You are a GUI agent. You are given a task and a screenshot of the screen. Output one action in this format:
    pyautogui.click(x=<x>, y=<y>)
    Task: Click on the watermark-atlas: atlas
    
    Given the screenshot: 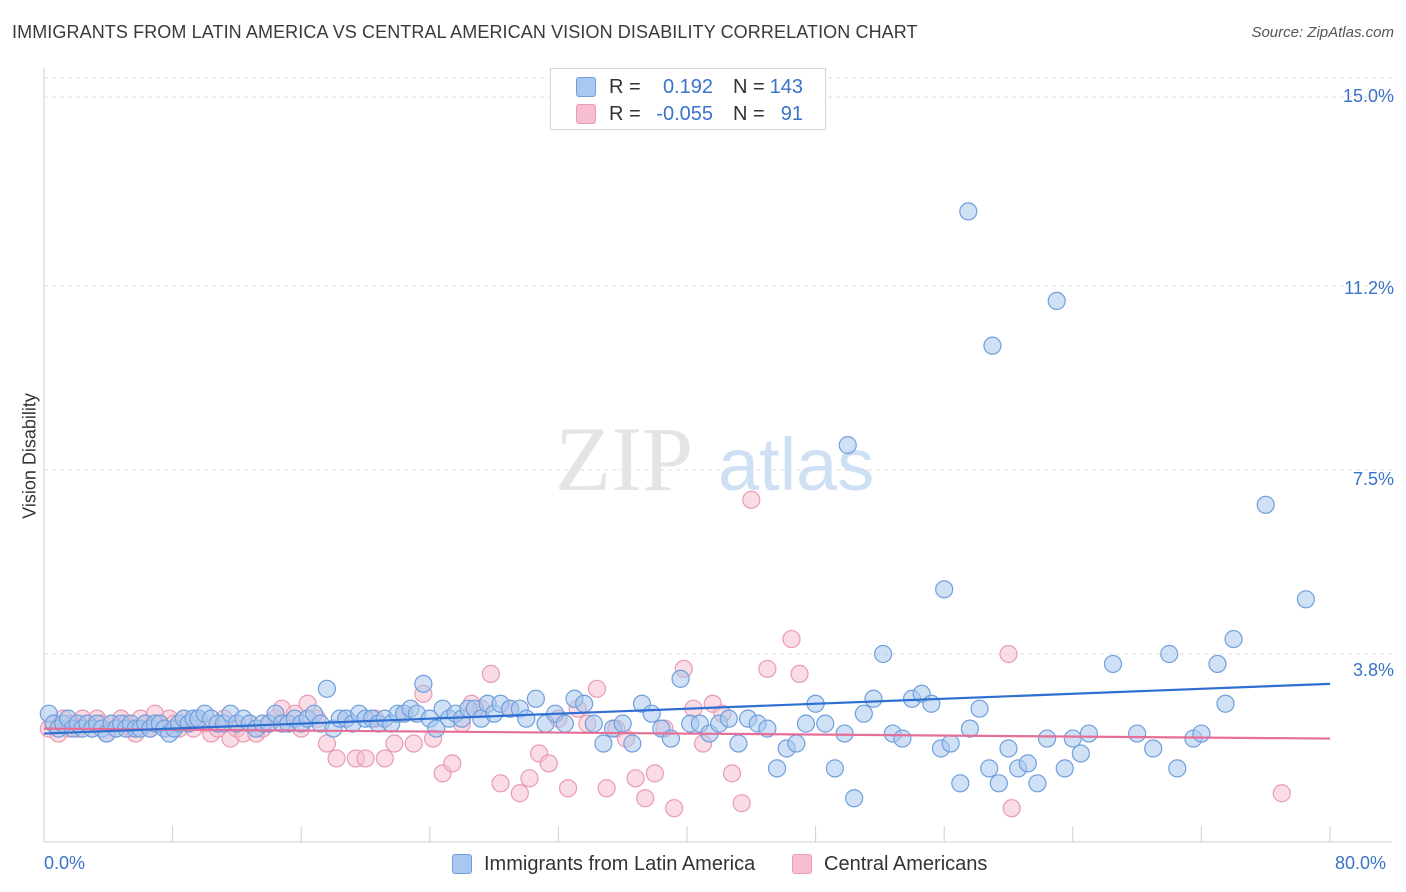 What is the action you would take?
    pyautogui.click(x=796, y=464)
    